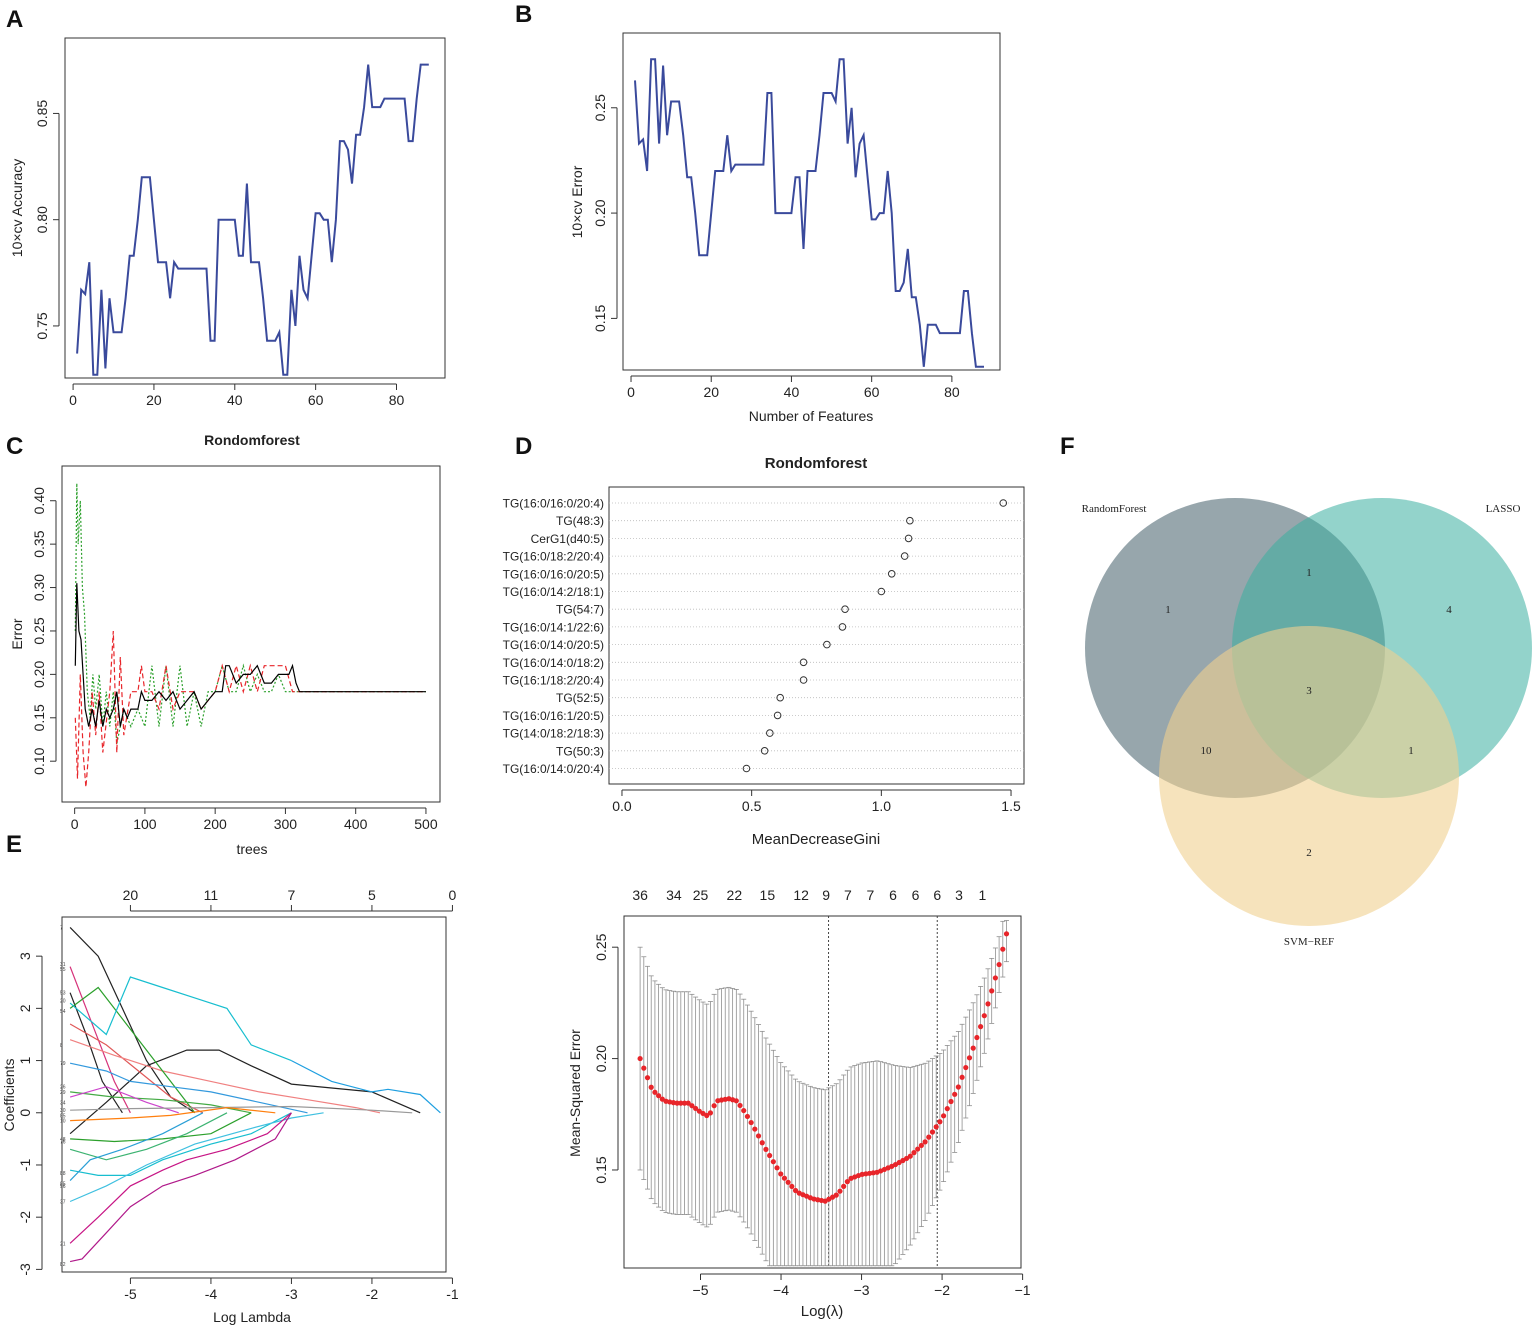  I want to click on panel-b-xlabel: Number of Features, so click(811, 416).